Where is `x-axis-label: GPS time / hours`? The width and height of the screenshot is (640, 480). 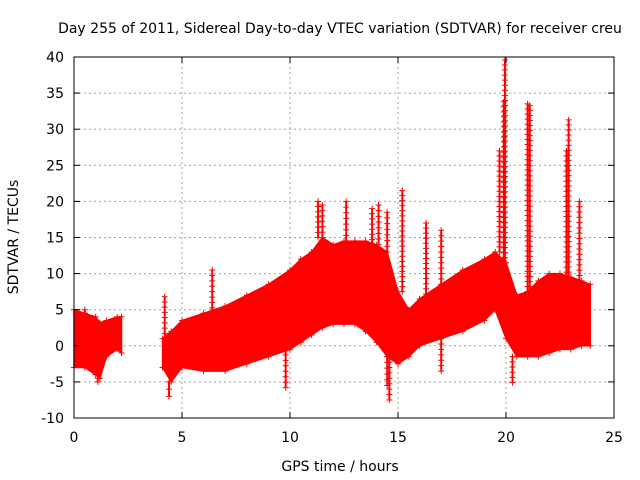
x-axis-label: GPS time / hours is located at coordinates (339, 467).